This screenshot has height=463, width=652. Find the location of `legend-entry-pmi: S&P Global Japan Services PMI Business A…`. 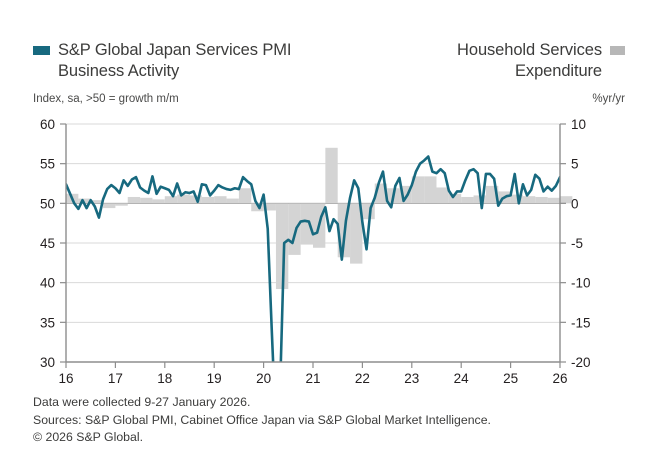

legend-entry-pmi: S&P Global Japan Services PMI Business A… is located at coordinates (198, 61).